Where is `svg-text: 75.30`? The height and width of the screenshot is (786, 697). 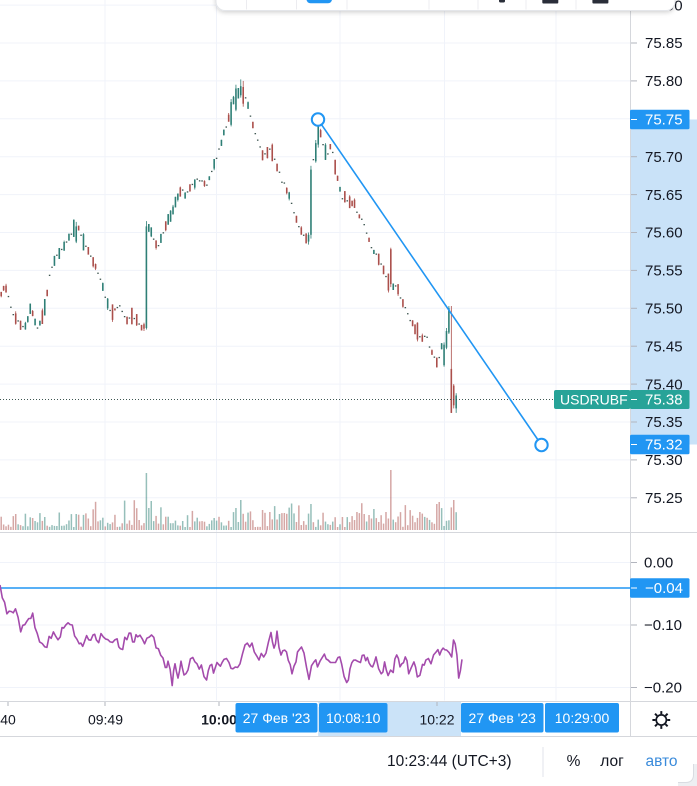
svg-text: 75.30 is located at coordinates (664, 460).